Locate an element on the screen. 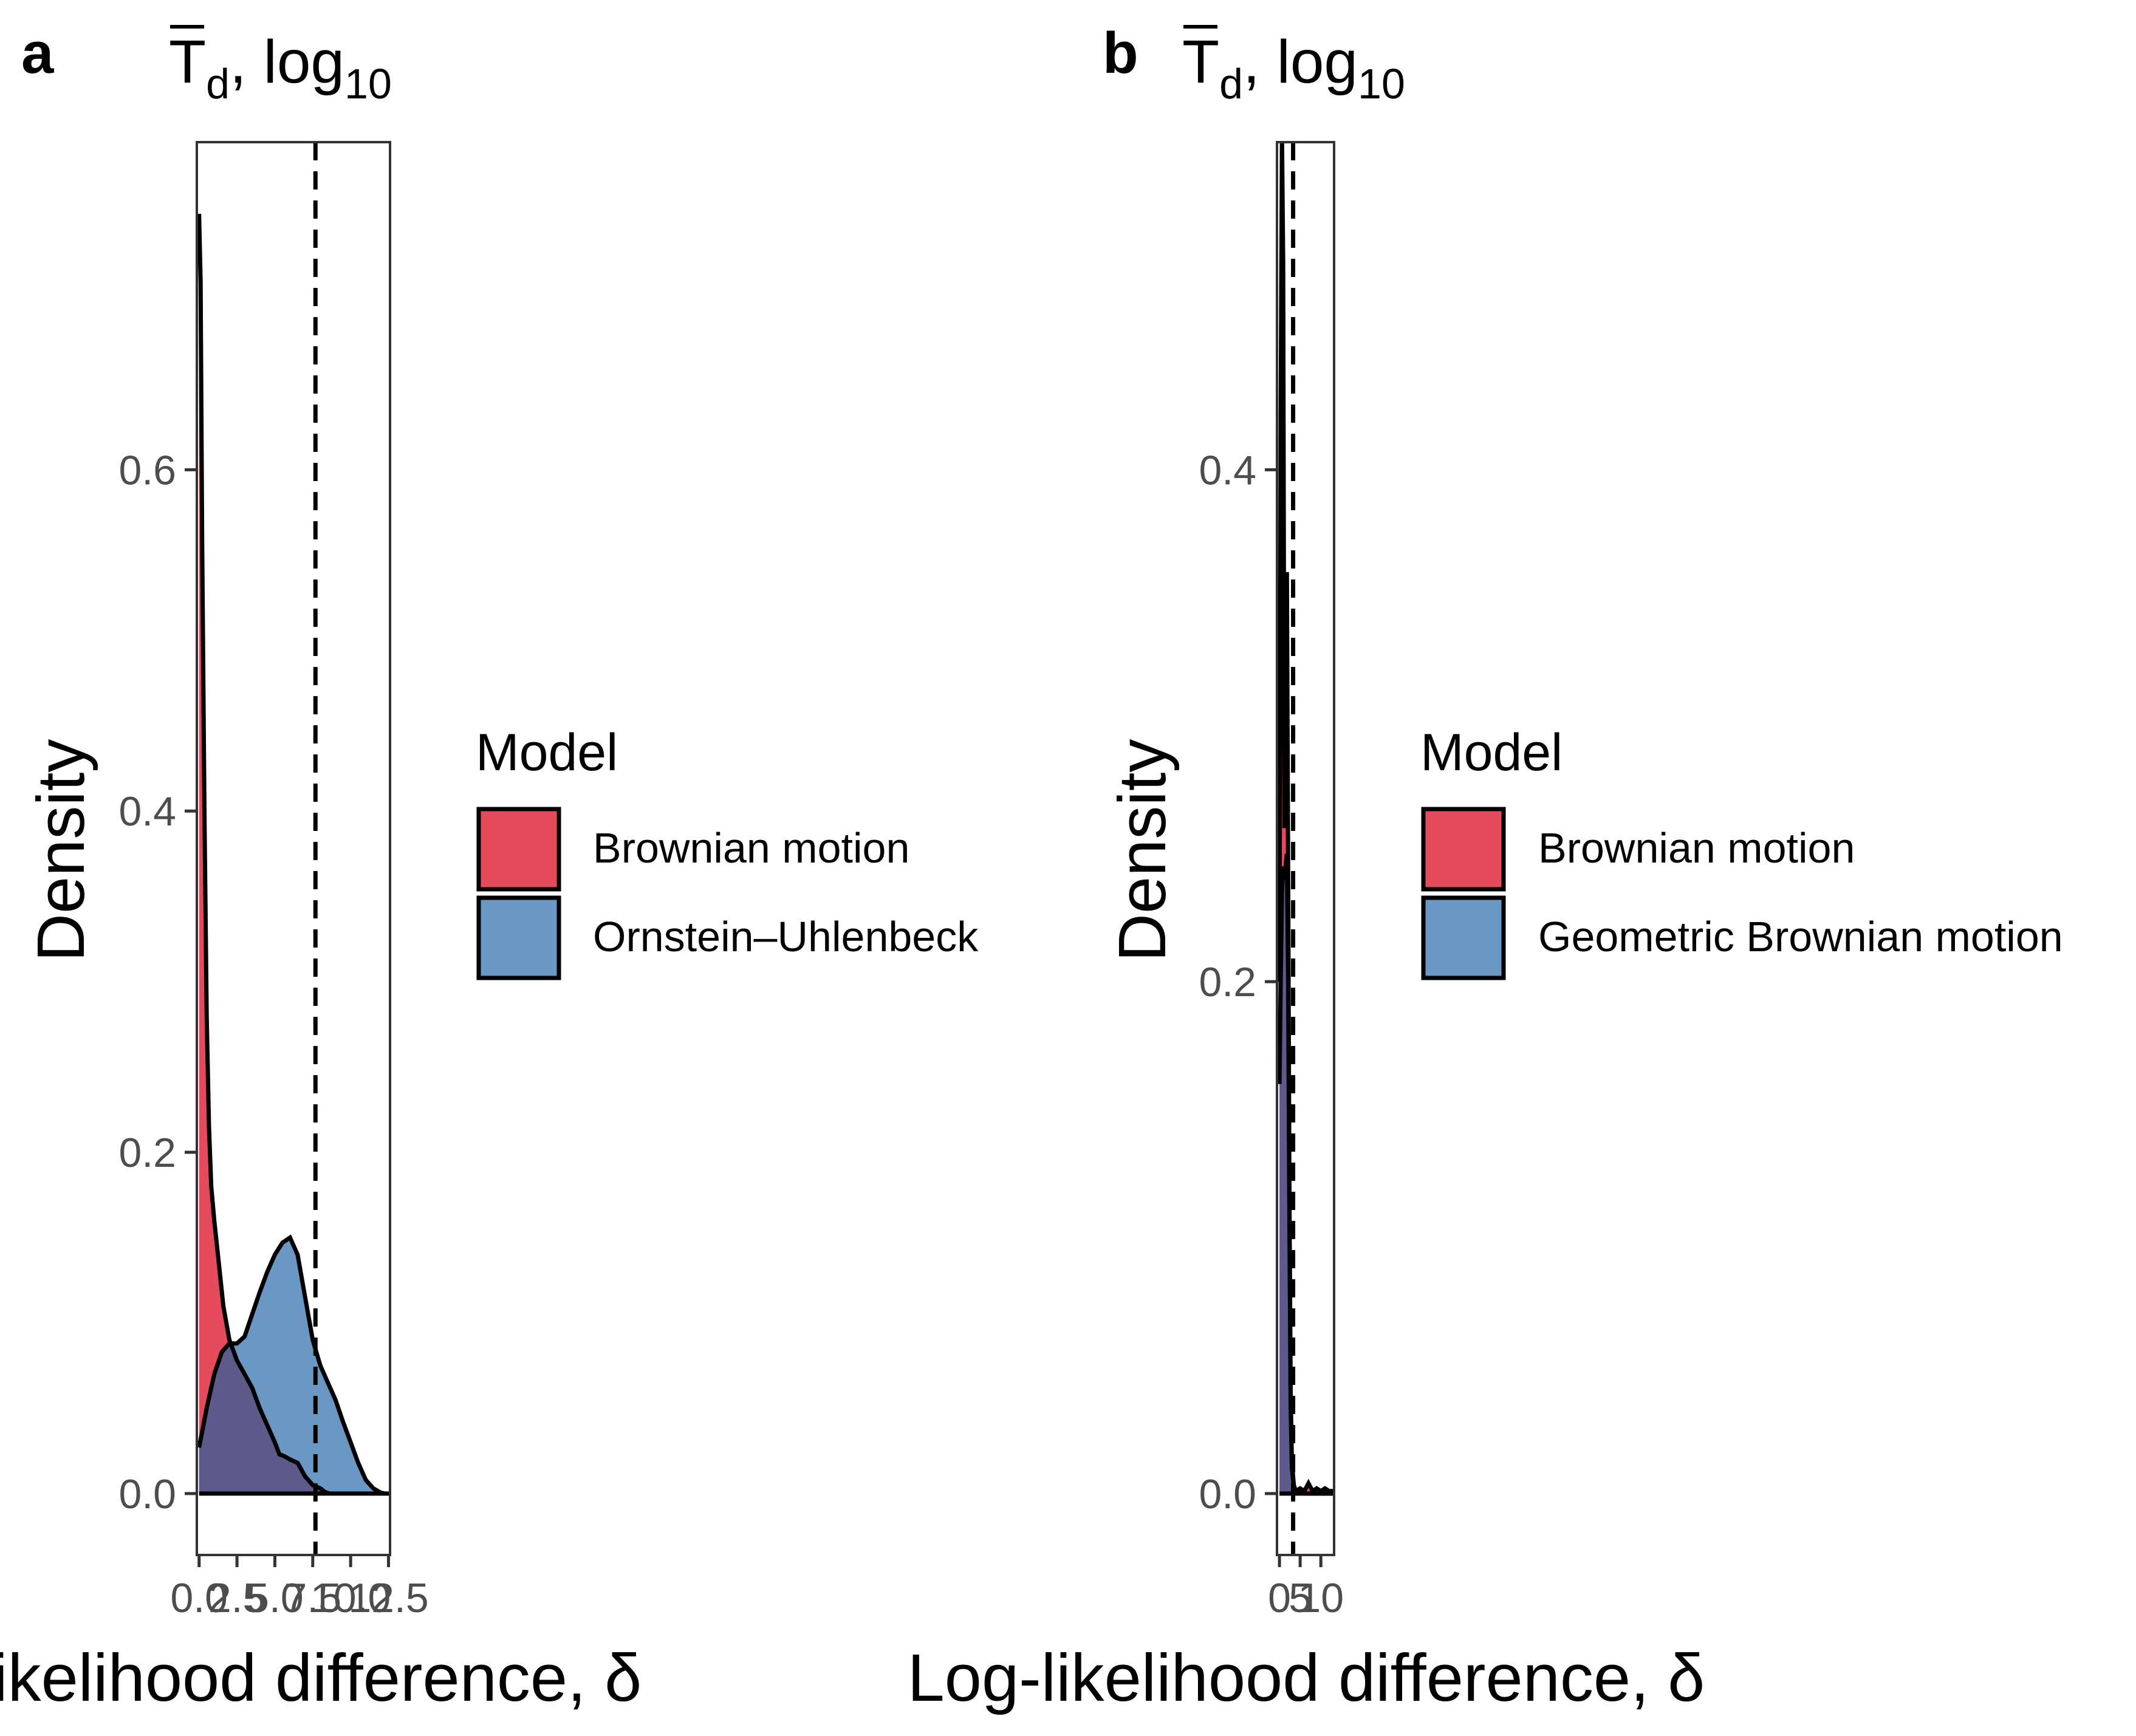 The height and width of the screenshot is (1736, 2136). x-tick-label: 0 is located at coordinates (1279, 1598).